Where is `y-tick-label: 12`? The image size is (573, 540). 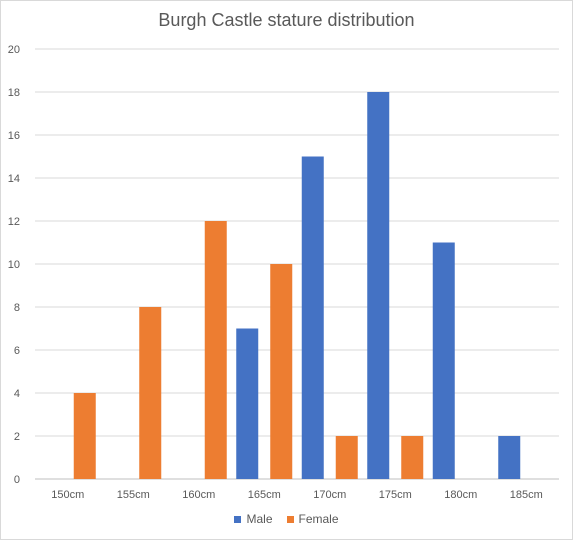 y-tick-label: 12 is located at coordinates (14, 222).